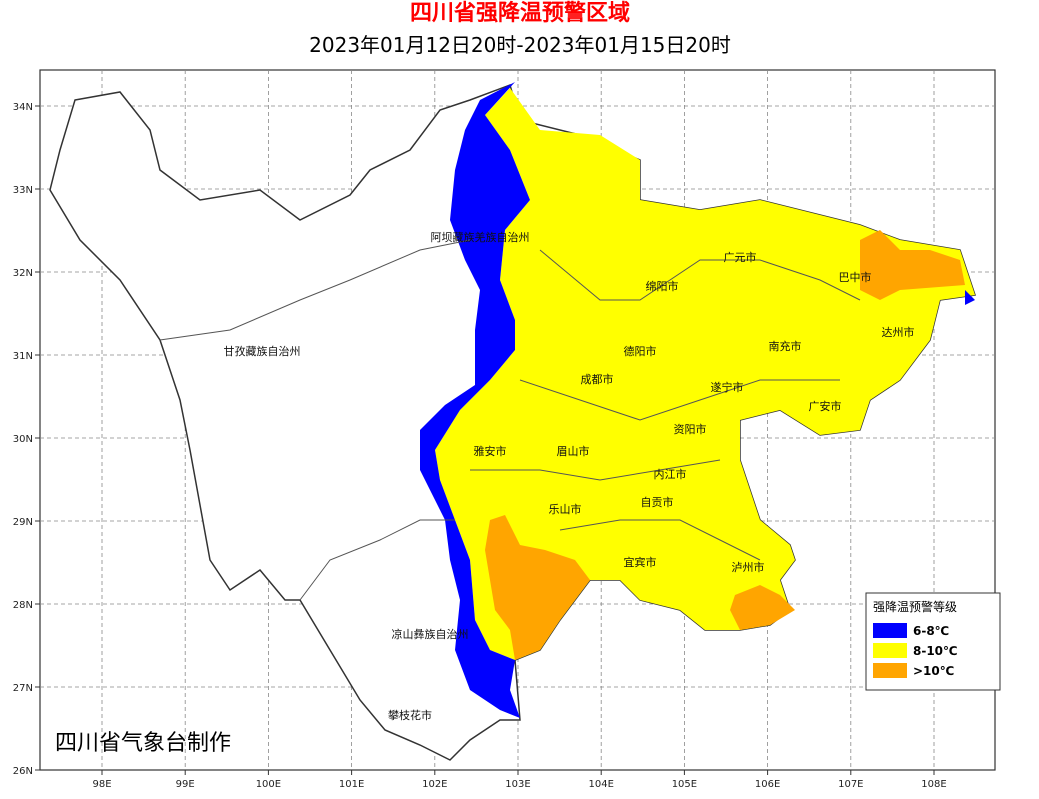 The height and width of the screenshot is (799, 1039). What do you see at coordinates (23, 356) in the screenshot?
I see `y-tick-label: 31N` at bounding box center [23, 356].